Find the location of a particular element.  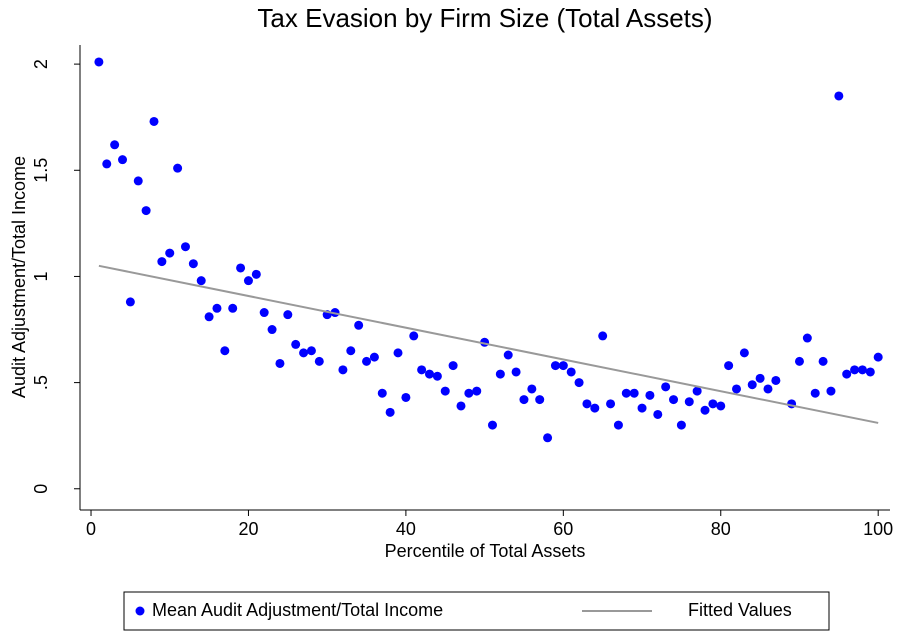

x-tick-label: 80 is located at coordinates (721, 529).